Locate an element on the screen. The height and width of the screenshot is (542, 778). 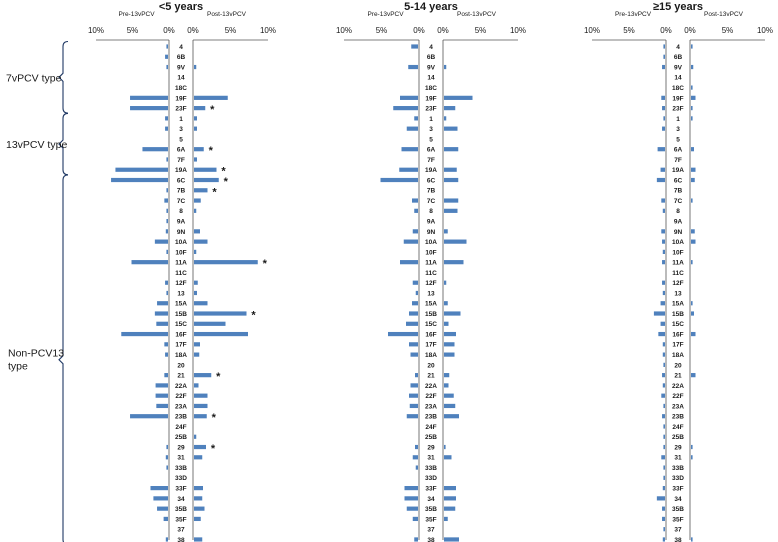
serotype-label: 33F is located at coordinates (430, 489).